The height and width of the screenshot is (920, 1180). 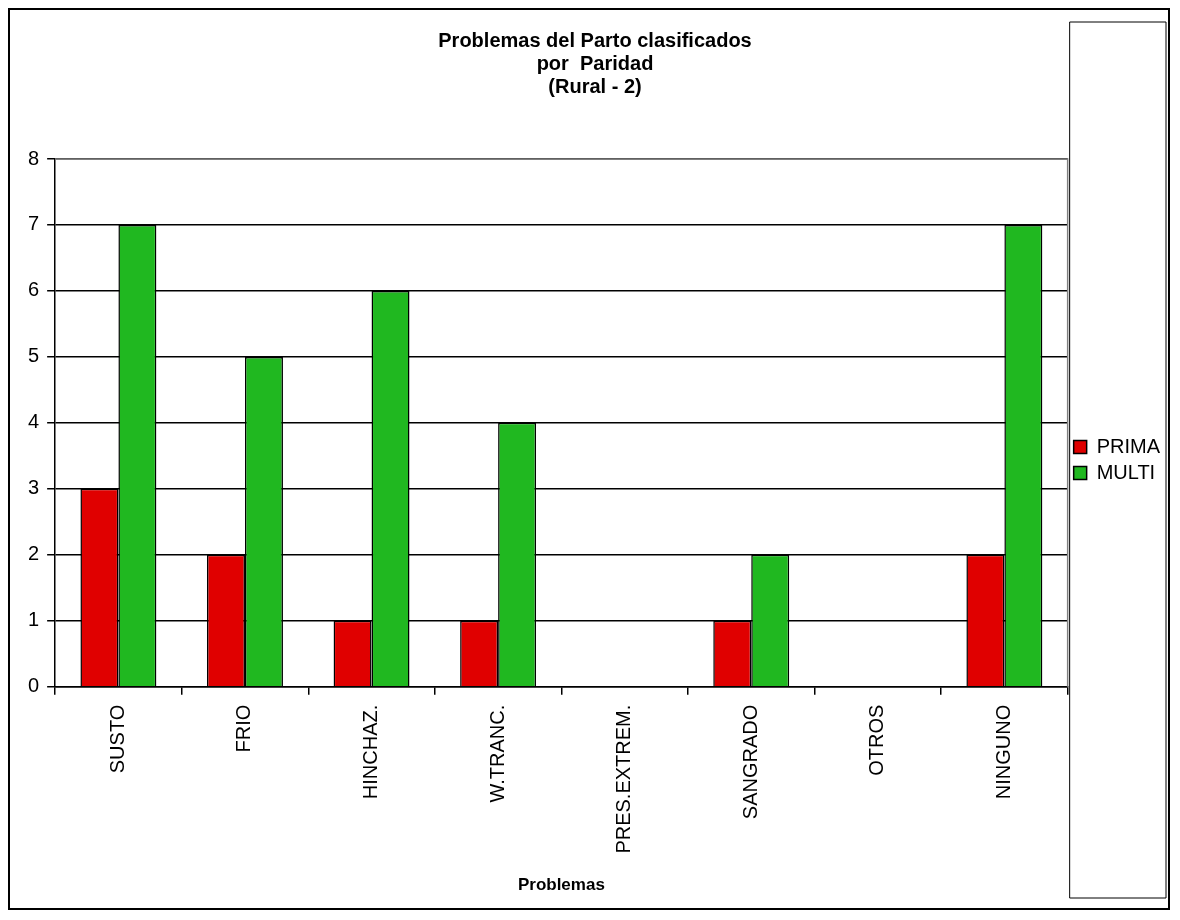 I want to click on y-tick-label: 6, so click(x=34, y=289).